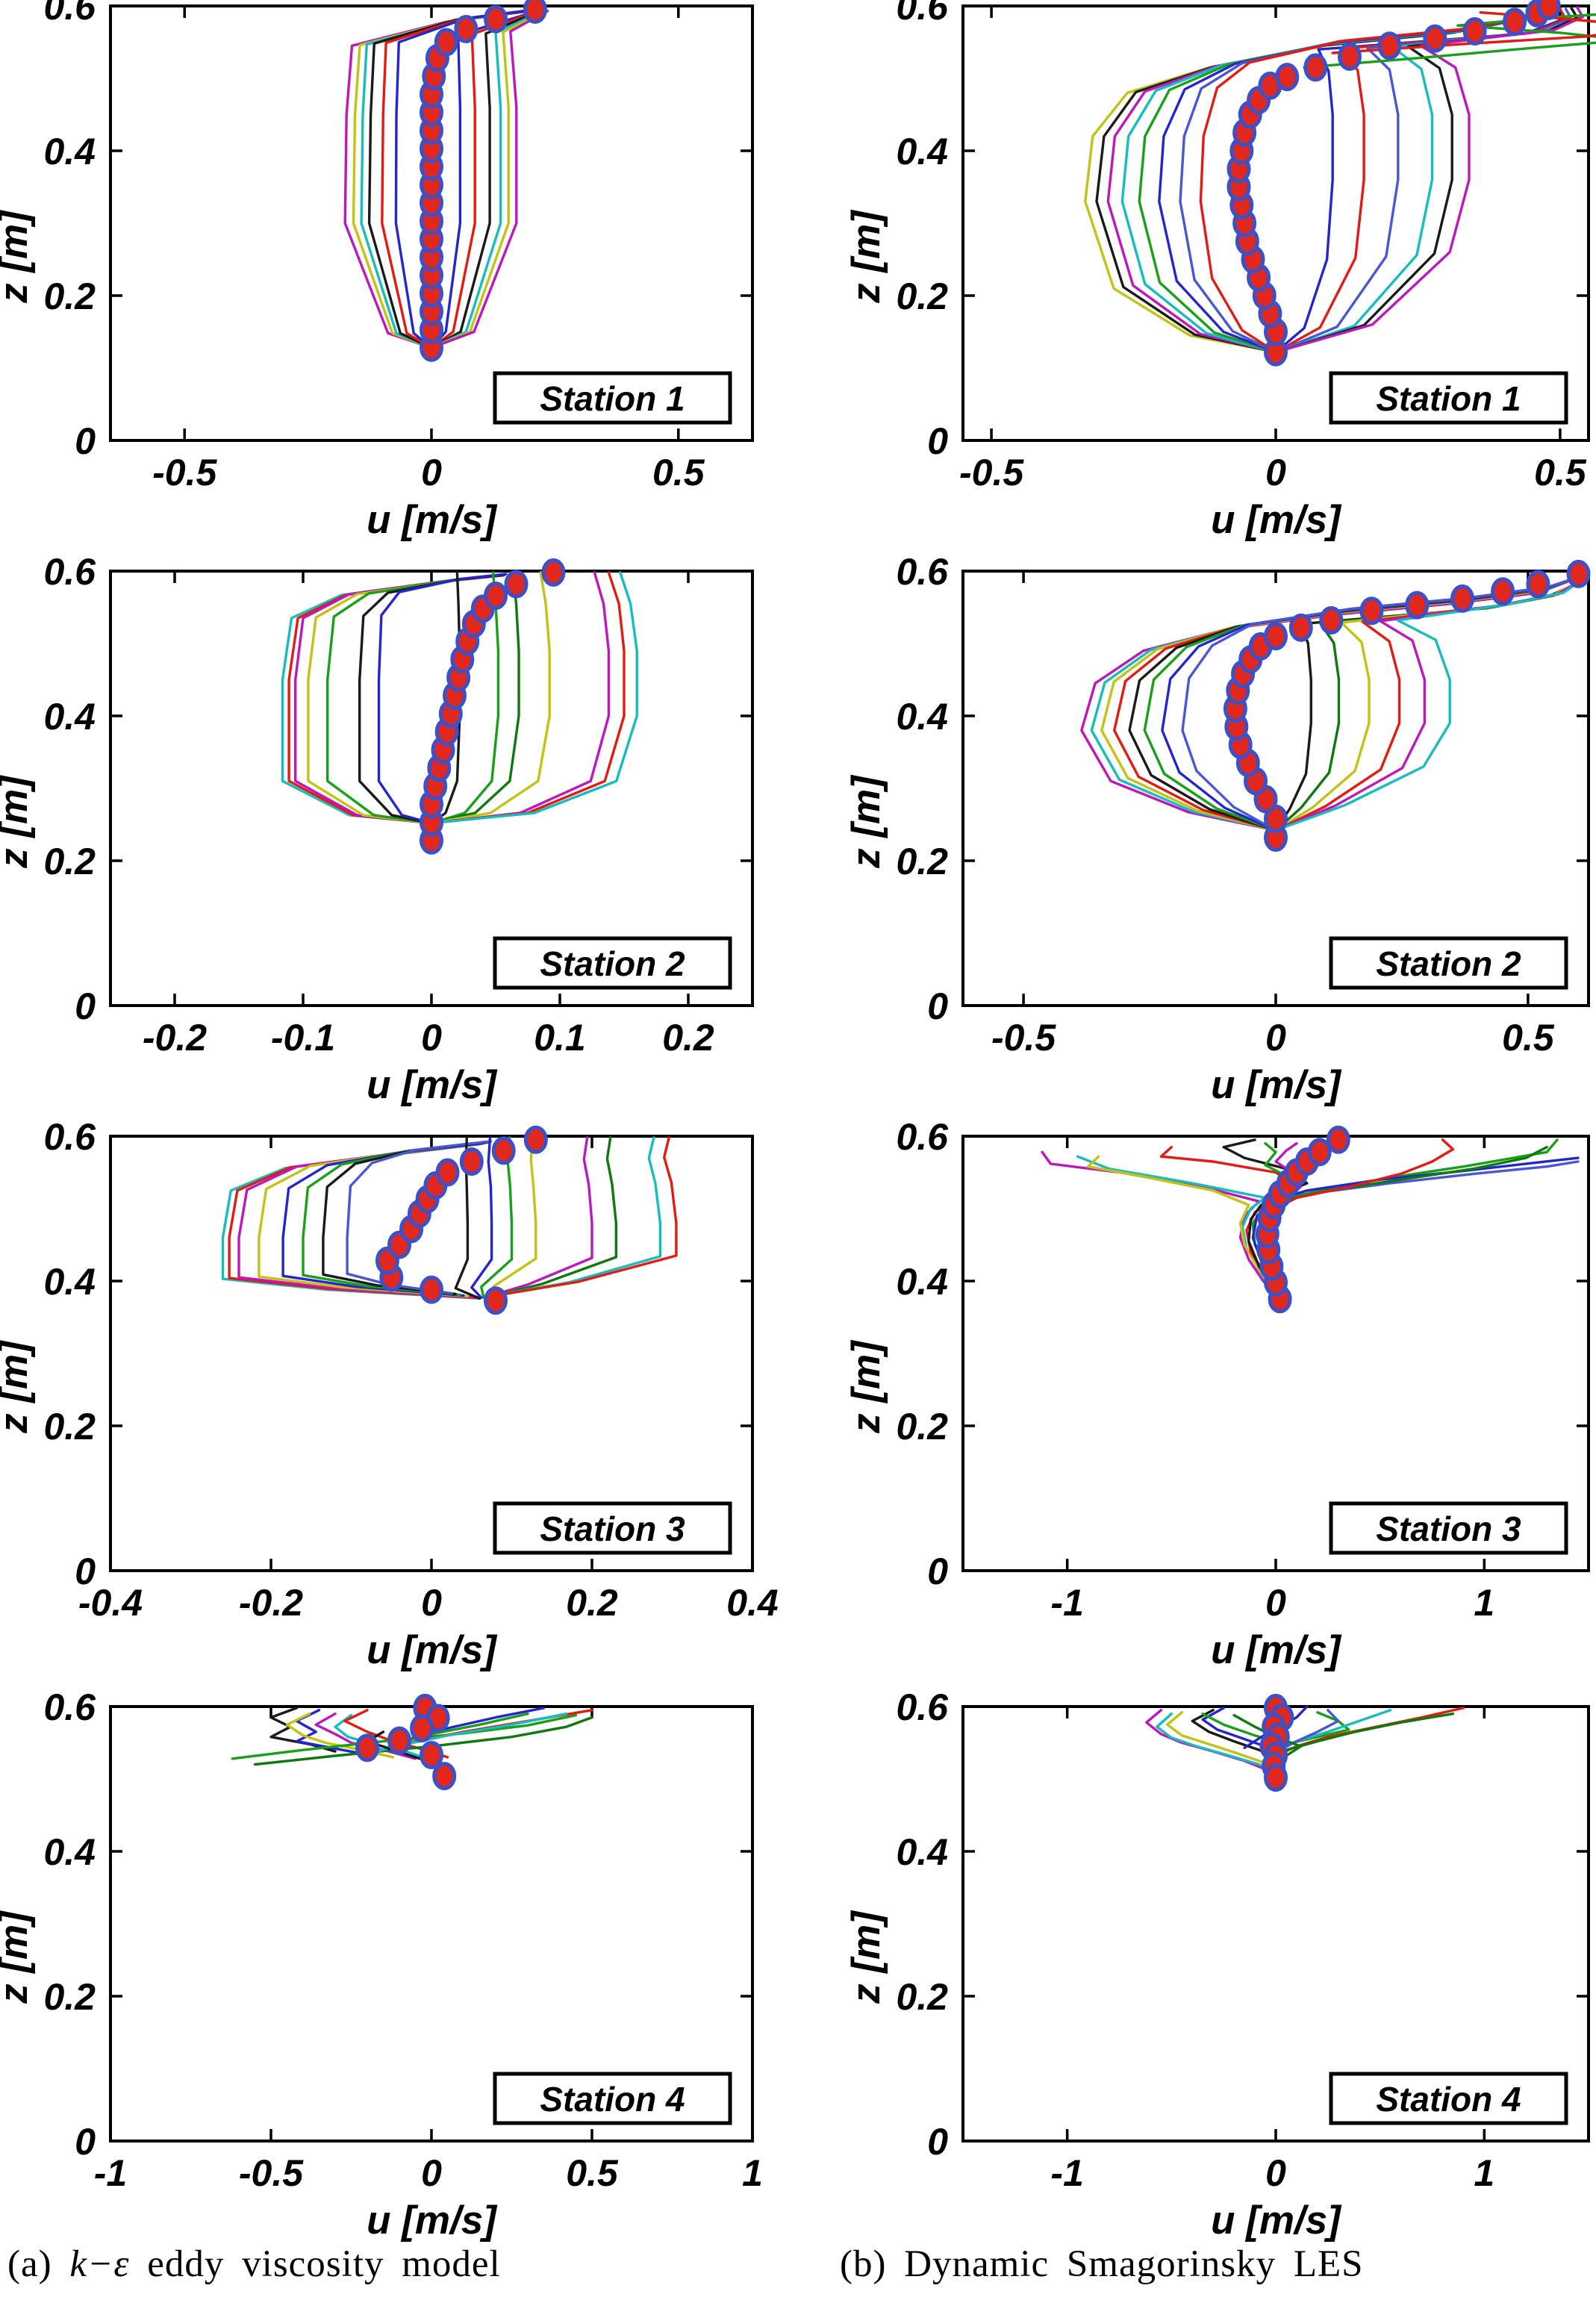  What do you see at coordinates (752, 1603) in the screenshot?
I see `x-tick-label: 0.4` at bounding box center [752, 1603].